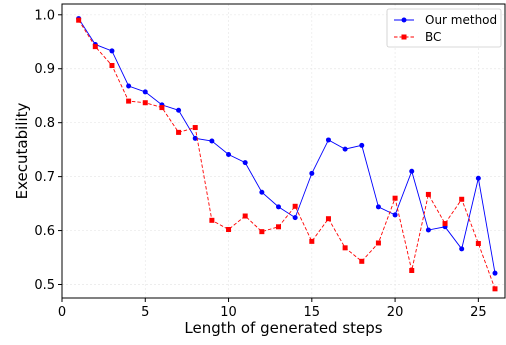 Image resolution: width=506 pixels, height=345 pixels. What do you see at coordinates (44, 123) in the screenshot?
I see `y-tick-label: 0.8` at bounding box center [44, 123].